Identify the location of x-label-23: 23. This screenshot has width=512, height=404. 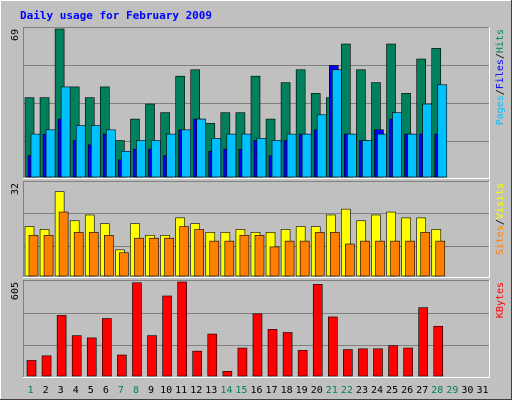
(362, 390).